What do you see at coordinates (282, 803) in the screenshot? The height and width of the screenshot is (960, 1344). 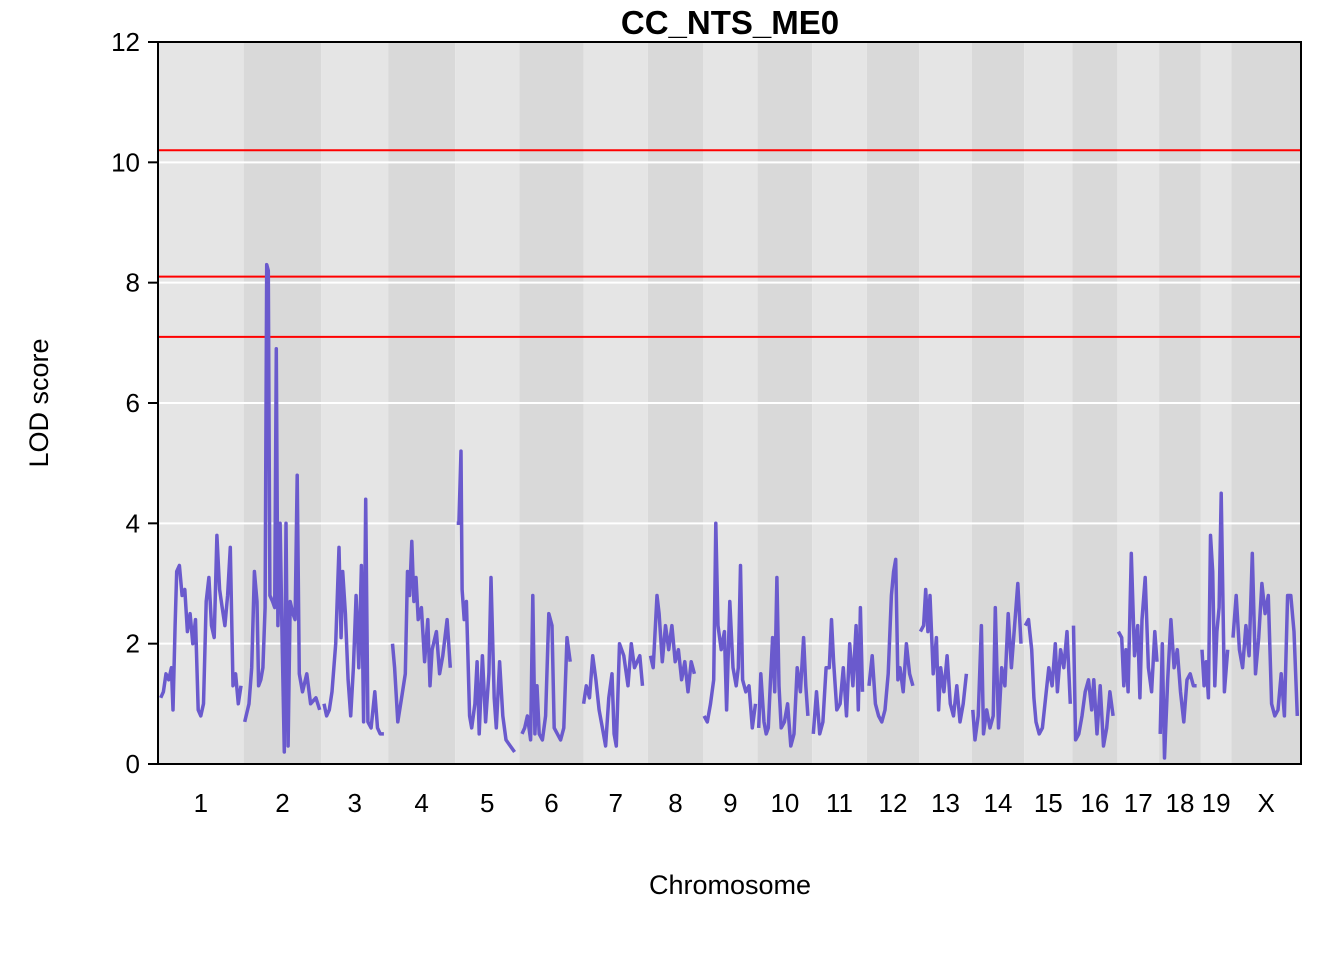 I see `x-tick-label: 2` at bounding box center [282, 803].